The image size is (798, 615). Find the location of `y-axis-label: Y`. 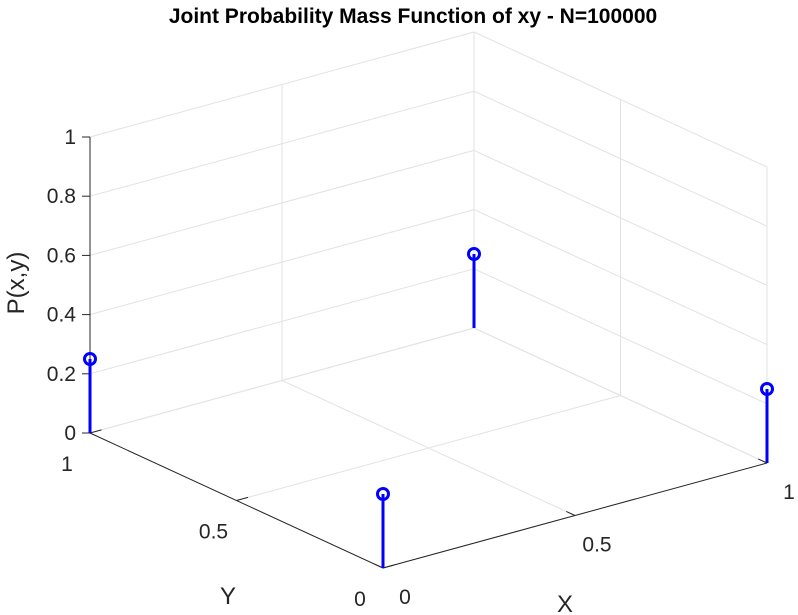

y-axis-label: Y is located at coordinates (228, 596).